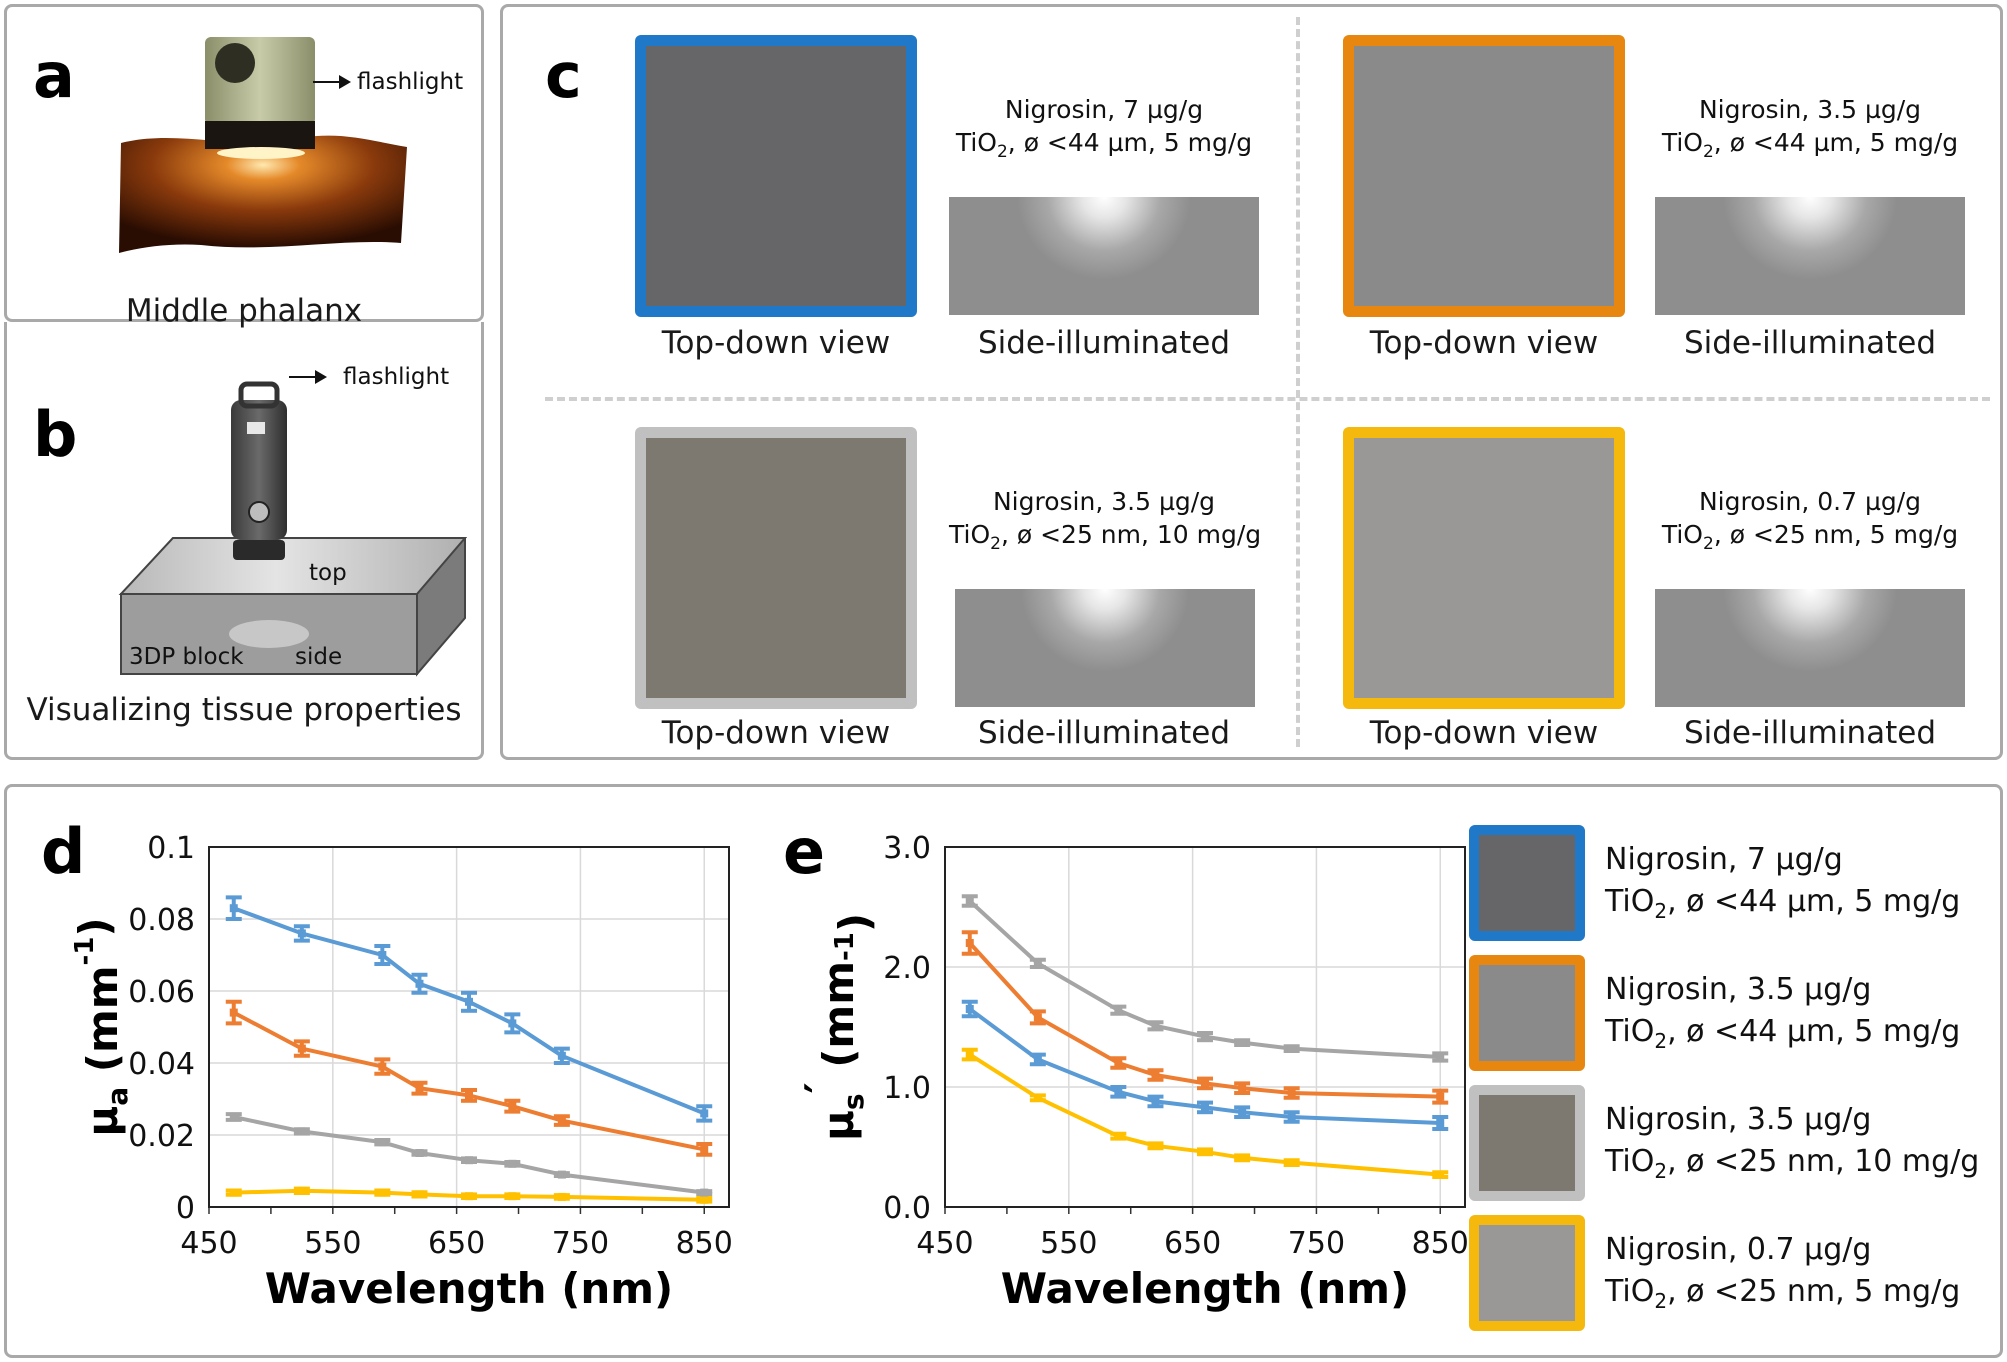 The width and height of the screenshot is (2007, 1362). Describe the element at coordinates (907, 848) in the screenshot. I see `y-tick-label: 3.0` at that location.